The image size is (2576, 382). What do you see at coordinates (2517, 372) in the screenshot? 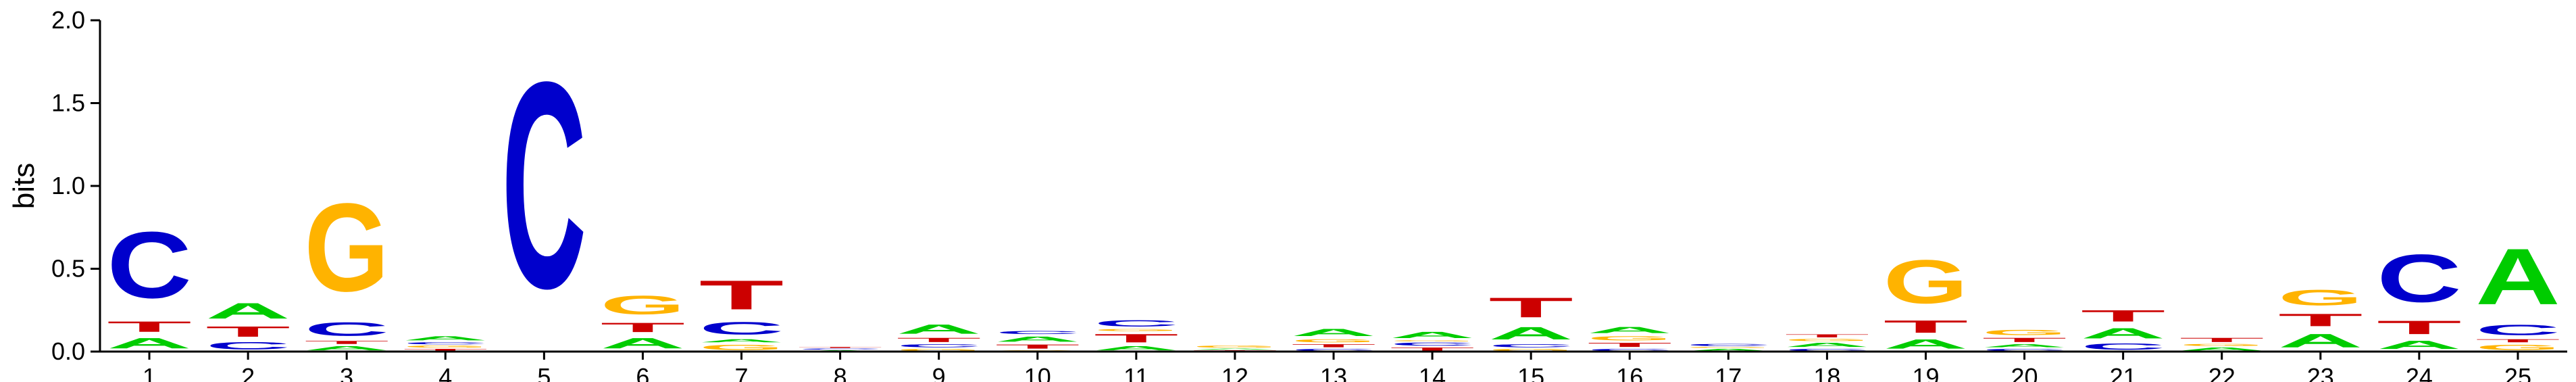
I see `x-tick-label: 25` at bounding box center [2517, 372].